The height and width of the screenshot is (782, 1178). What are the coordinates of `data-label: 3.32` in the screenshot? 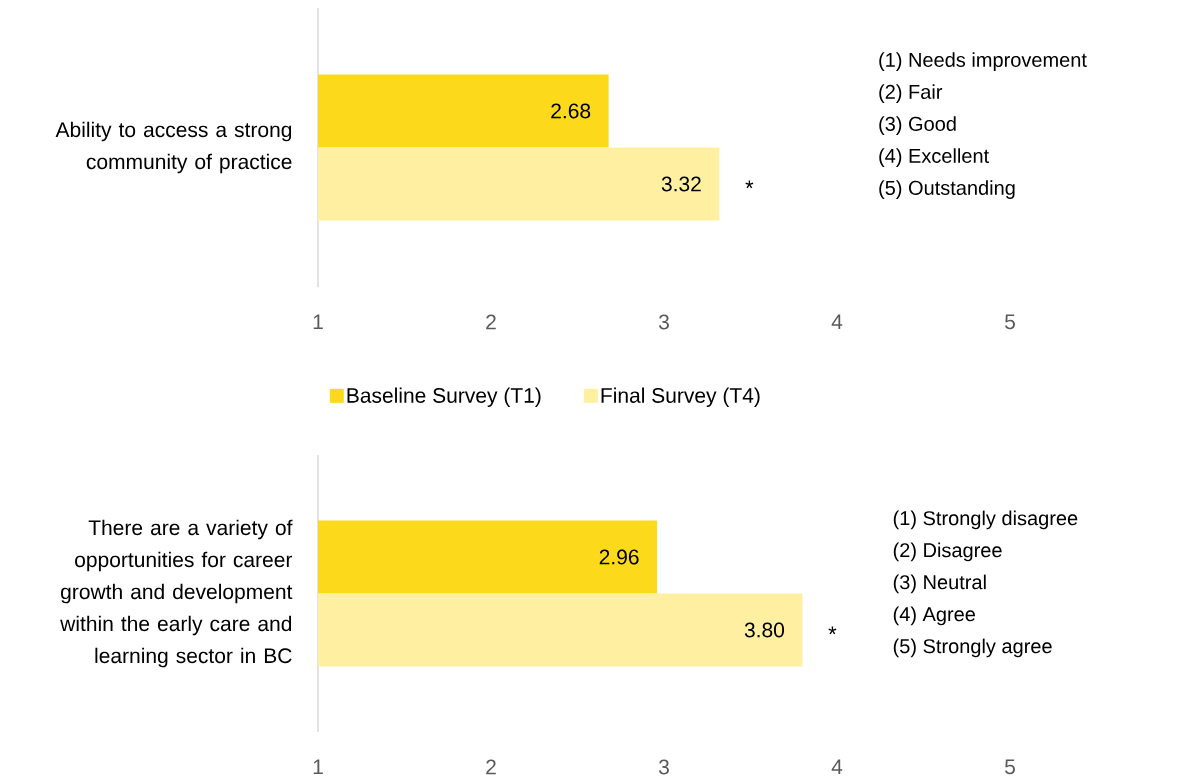 It's located at (681, 184).